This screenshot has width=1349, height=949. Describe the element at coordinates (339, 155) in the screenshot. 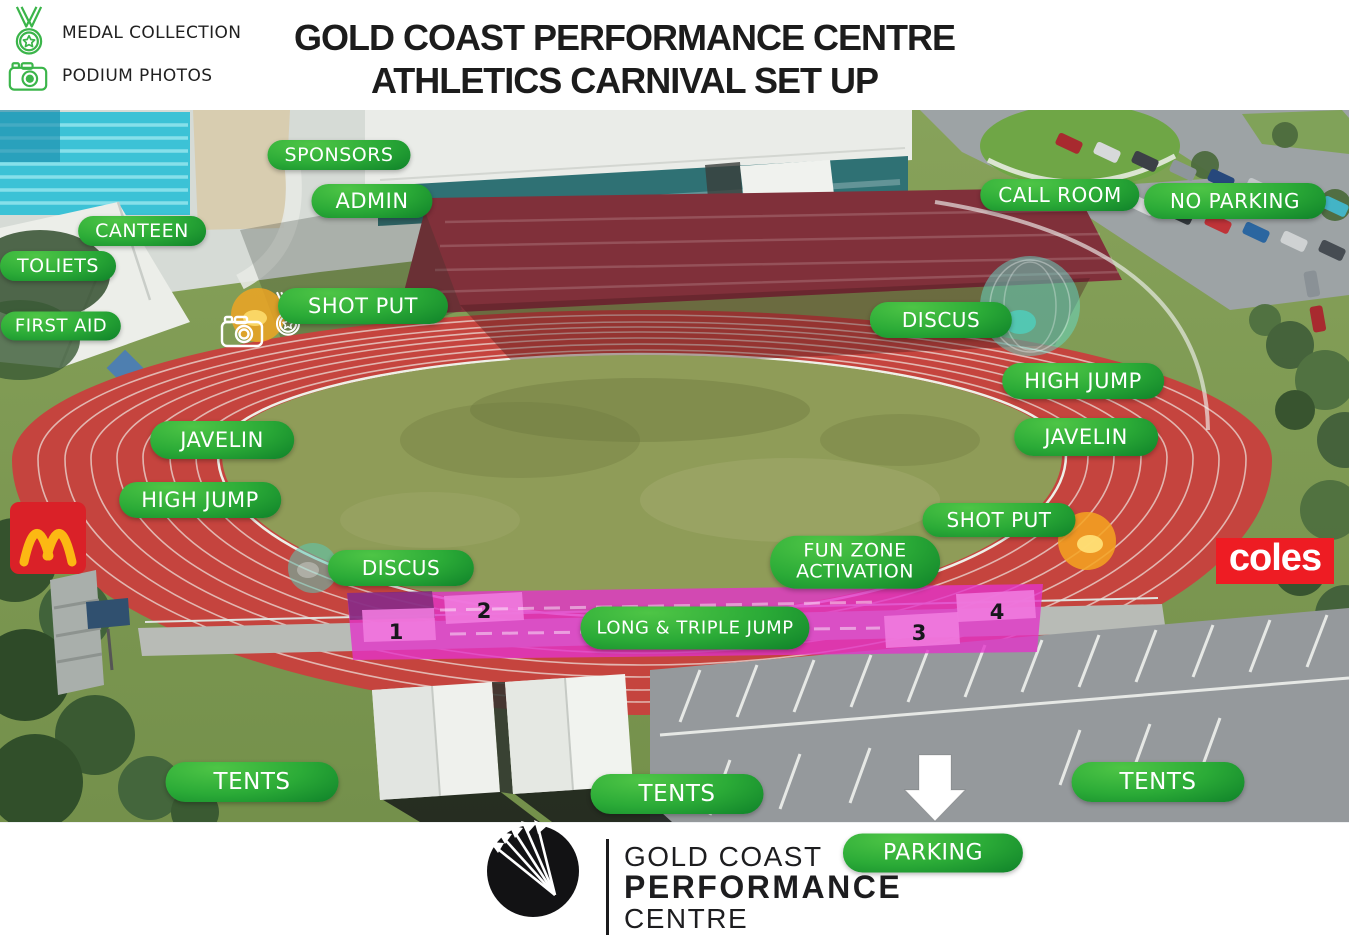

I see `label-sponsors: SPONSORS` at that location.